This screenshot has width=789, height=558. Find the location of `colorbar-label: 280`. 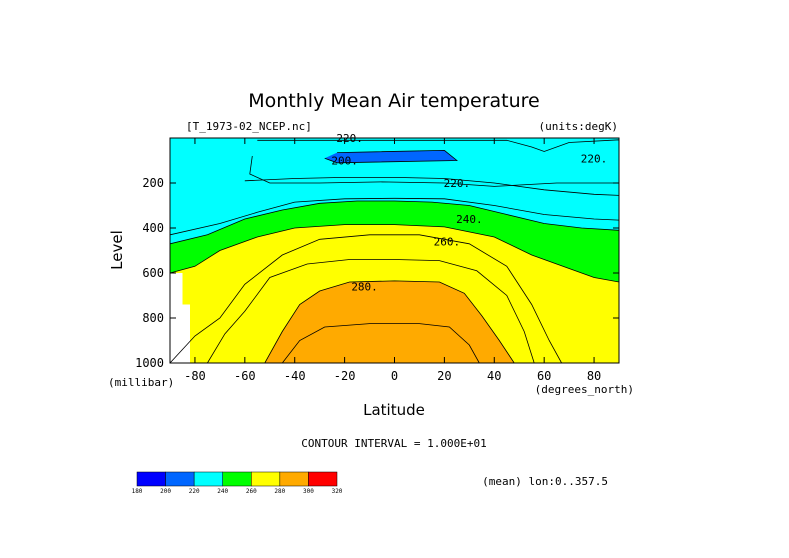

colorbar-label: 280 is located at coordinates (279, 491).